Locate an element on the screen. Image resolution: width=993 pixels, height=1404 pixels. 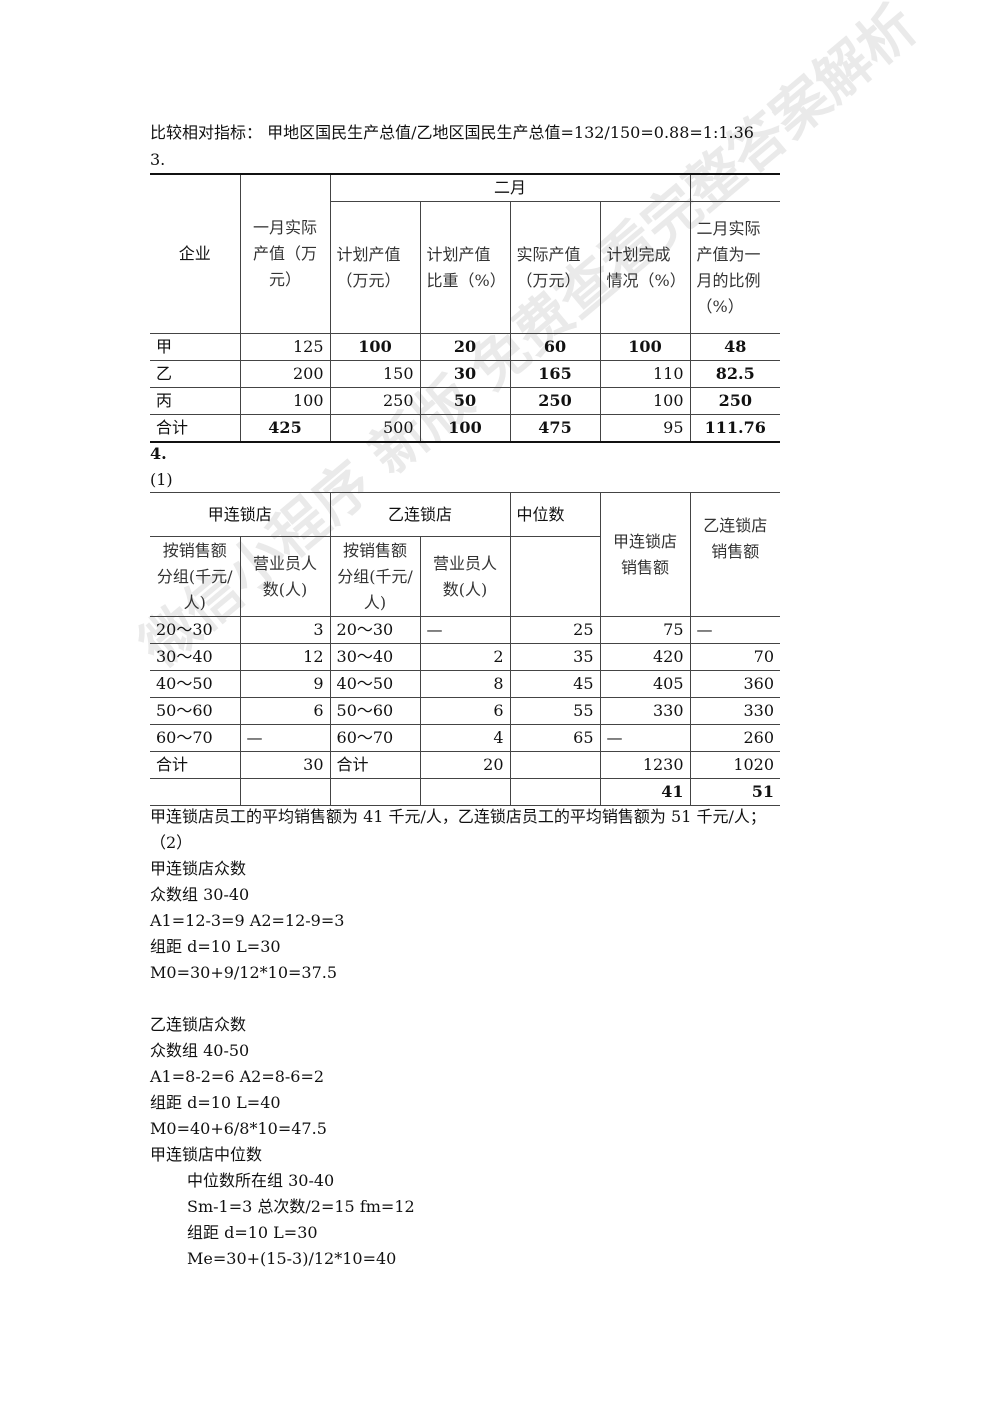
header-plan-share: 计划产值比重（%） is located at coordinates (465, 267).